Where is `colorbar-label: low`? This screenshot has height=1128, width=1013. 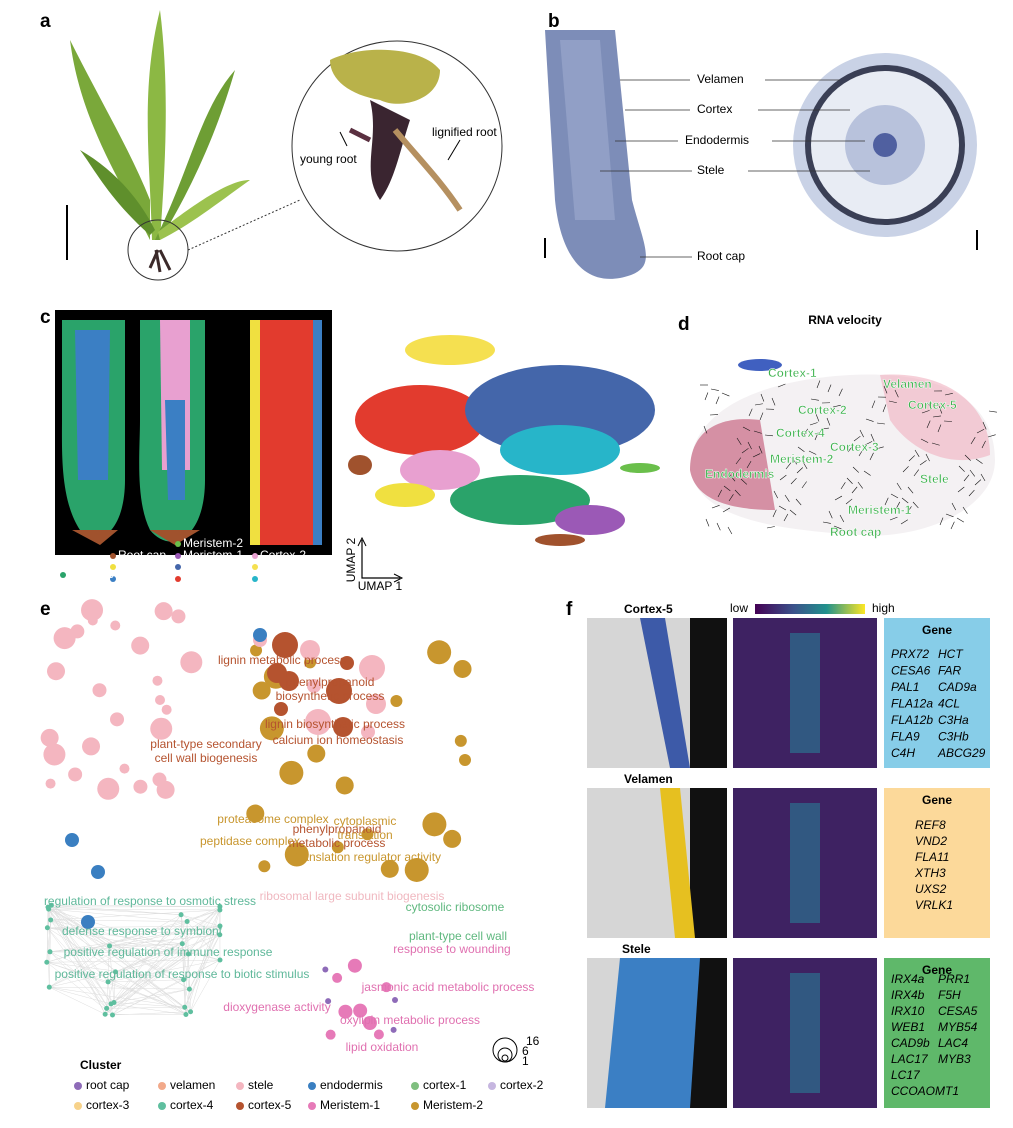
colorbar-label: low is located at coordinates (739, 608).